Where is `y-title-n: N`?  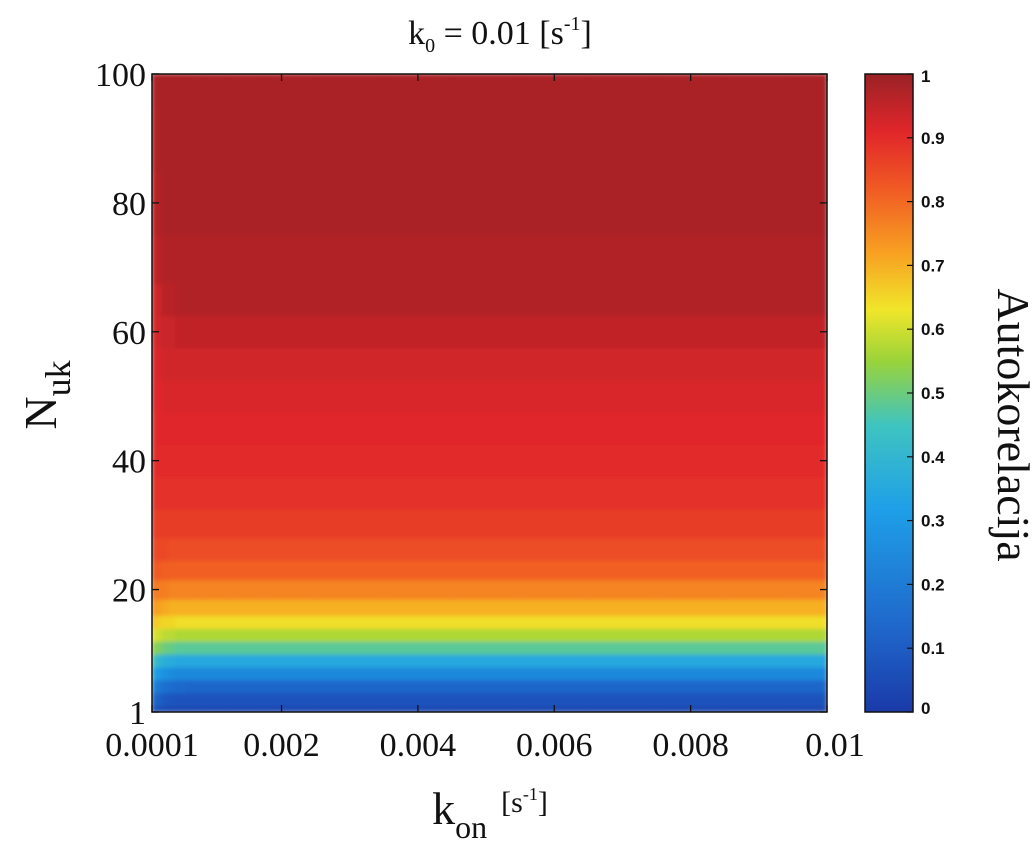 y-title-n: N is located at coordinates (40, 412).